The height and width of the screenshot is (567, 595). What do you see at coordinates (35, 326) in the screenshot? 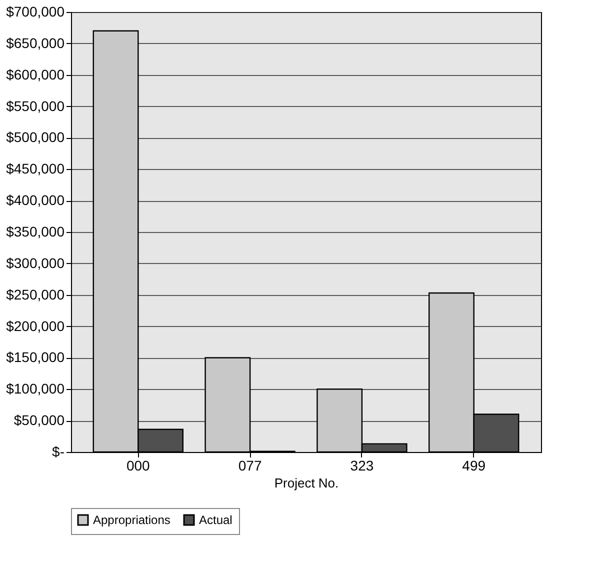
I see `y-tick-label: $200,000` at bounding box center [35, 326].